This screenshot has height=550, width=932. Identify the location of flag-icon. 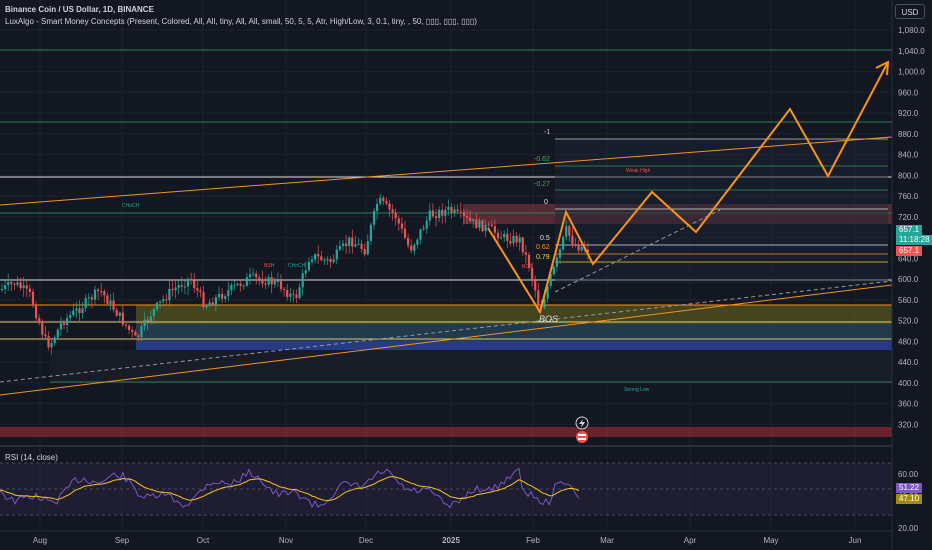
(582, 437).